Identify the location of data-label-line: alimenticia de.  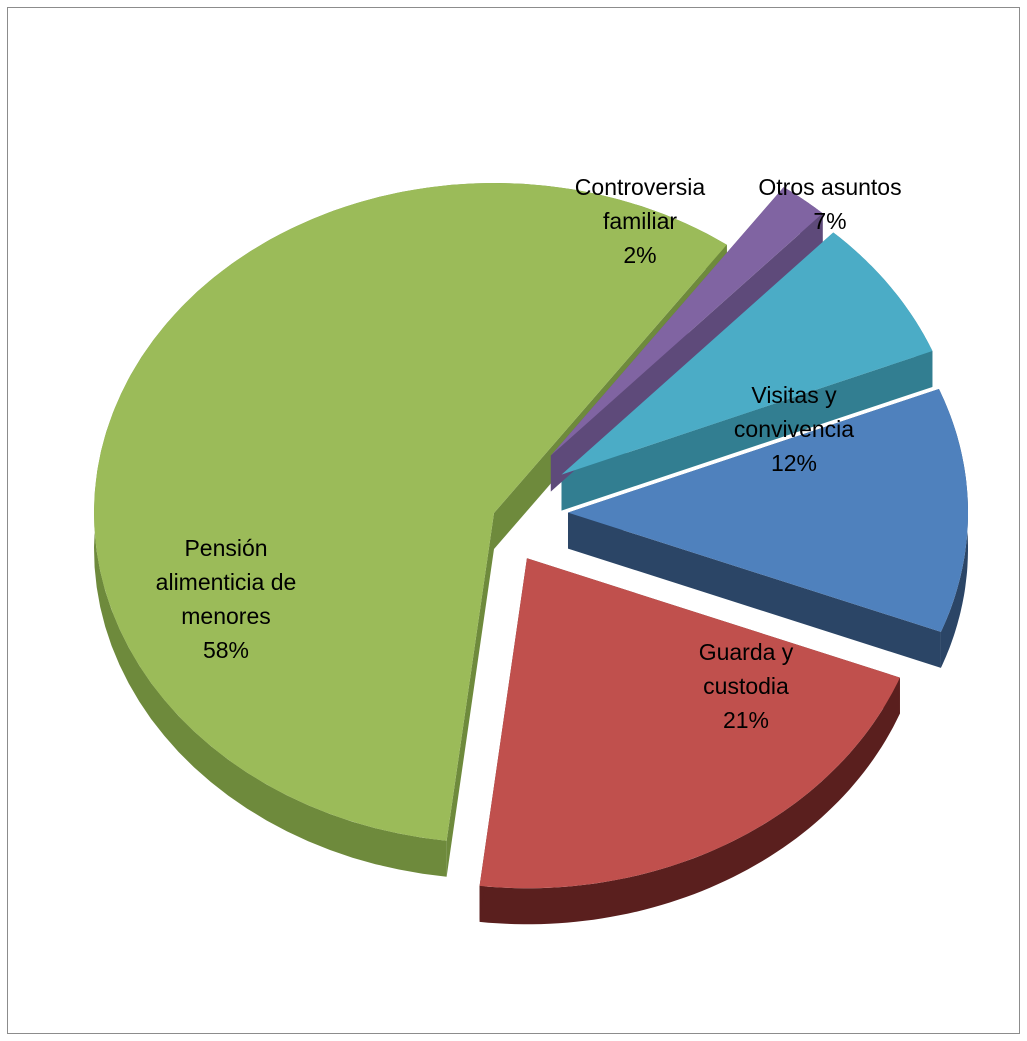
(226, 582).